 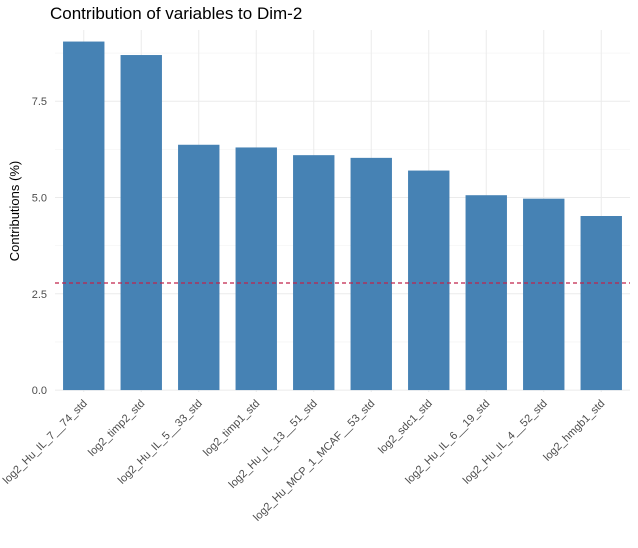 What do you see at coordinates (39, 391) in the screenshot?
I see `y-tick-label: 0.0` at bounding box center [39, 391].